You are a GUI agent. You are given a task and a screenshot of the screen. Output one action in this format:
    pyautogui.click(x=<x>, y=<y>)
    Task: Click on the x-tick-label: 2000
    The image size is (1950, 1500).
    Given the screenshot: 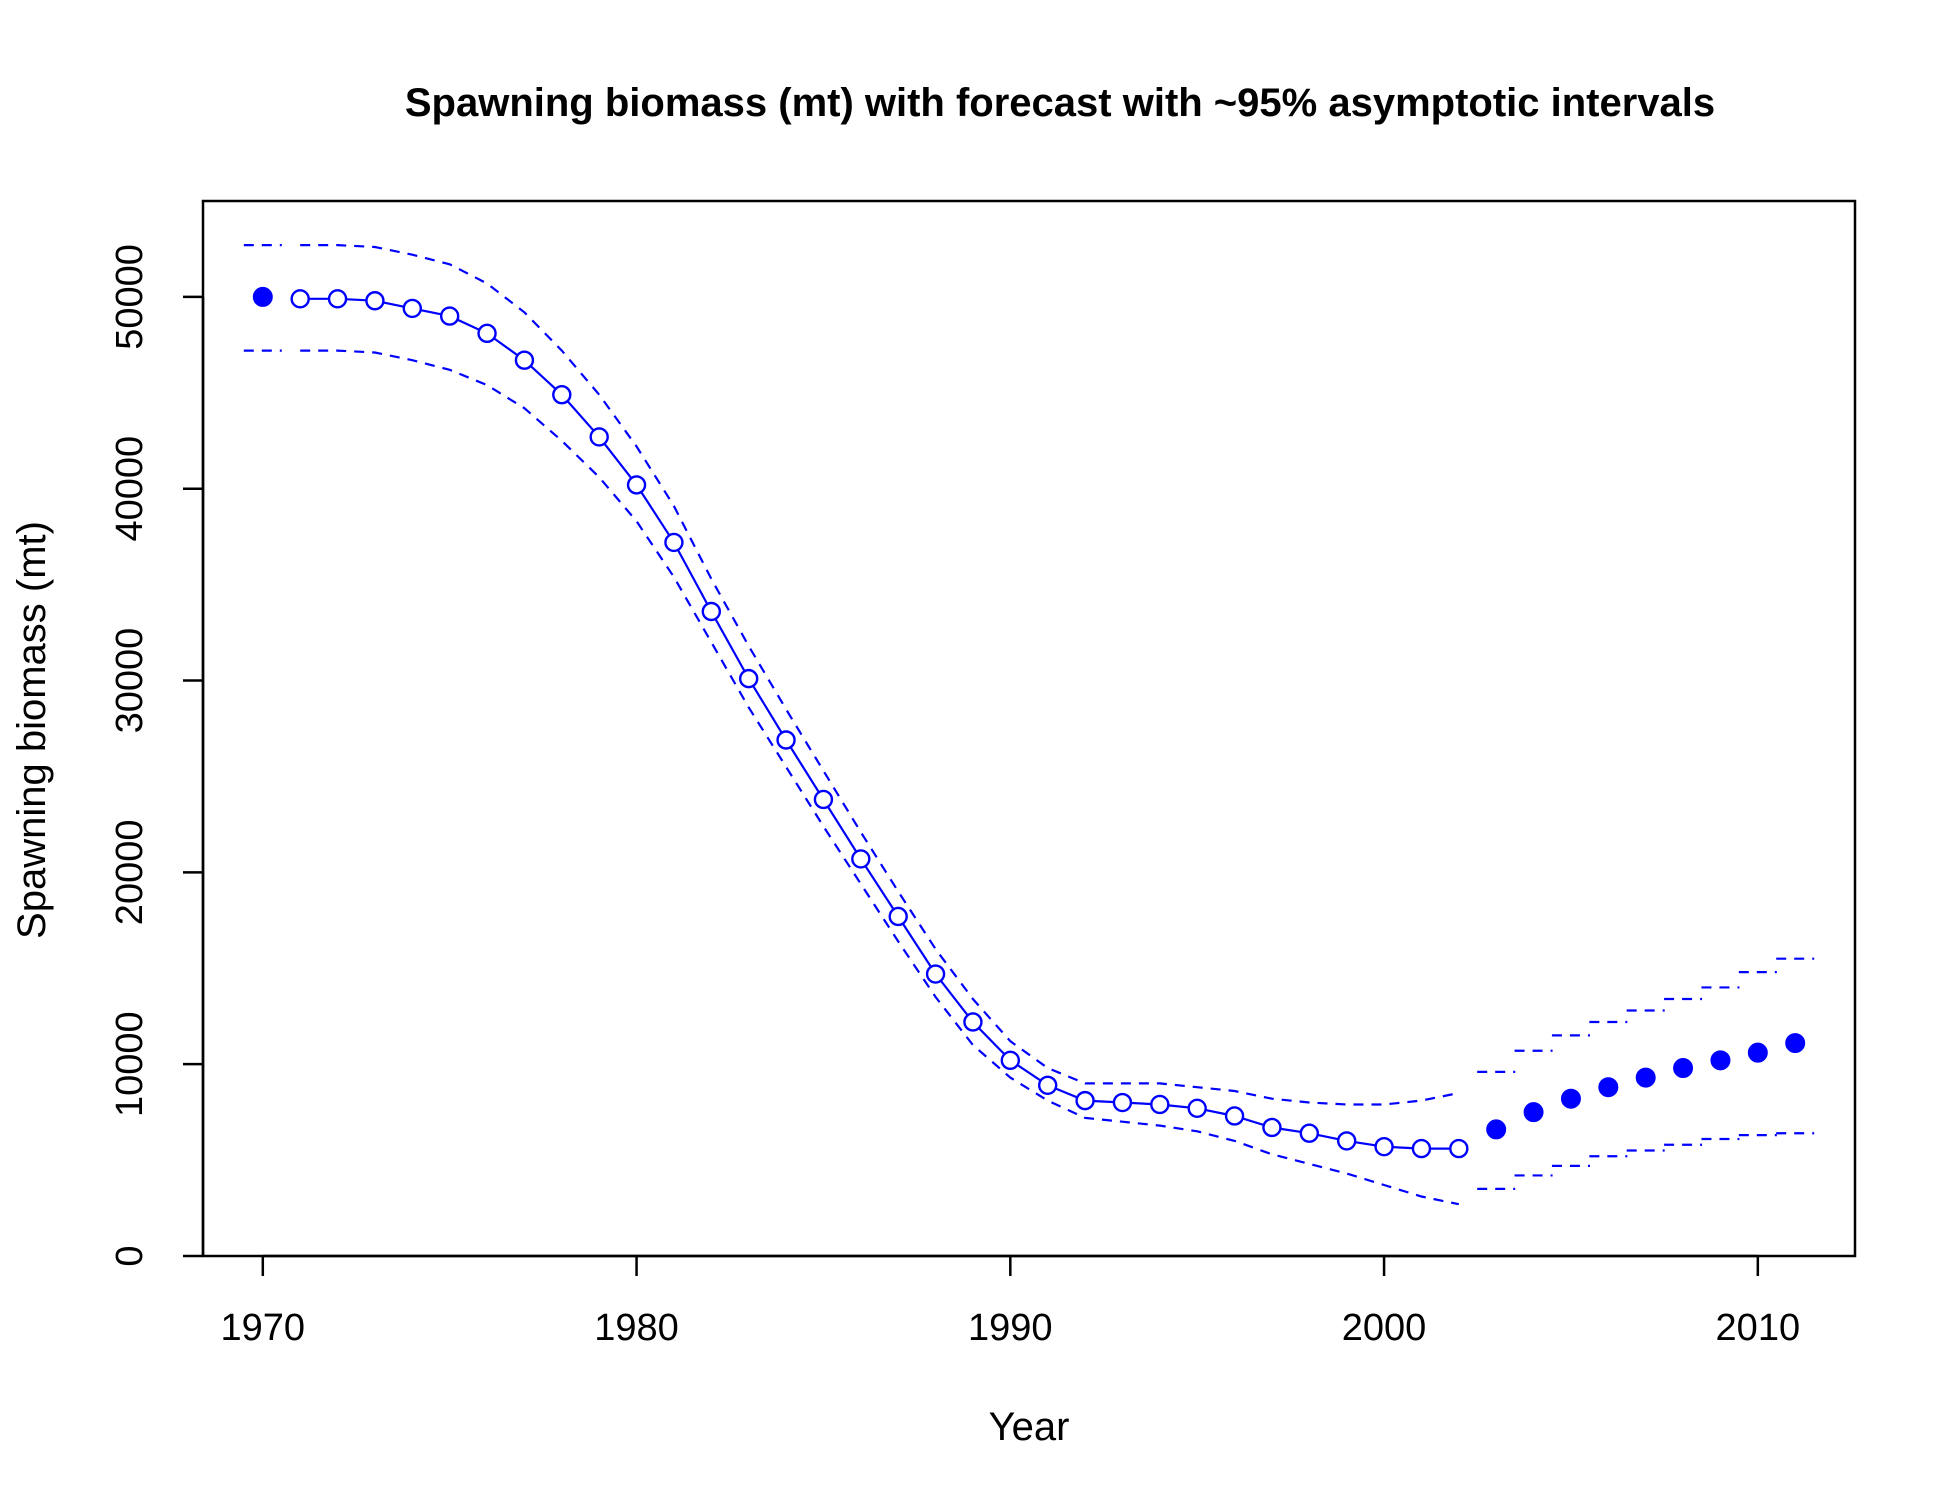 What is the action you would take?
    pyautogui.click(x=1384, y=1328)
    